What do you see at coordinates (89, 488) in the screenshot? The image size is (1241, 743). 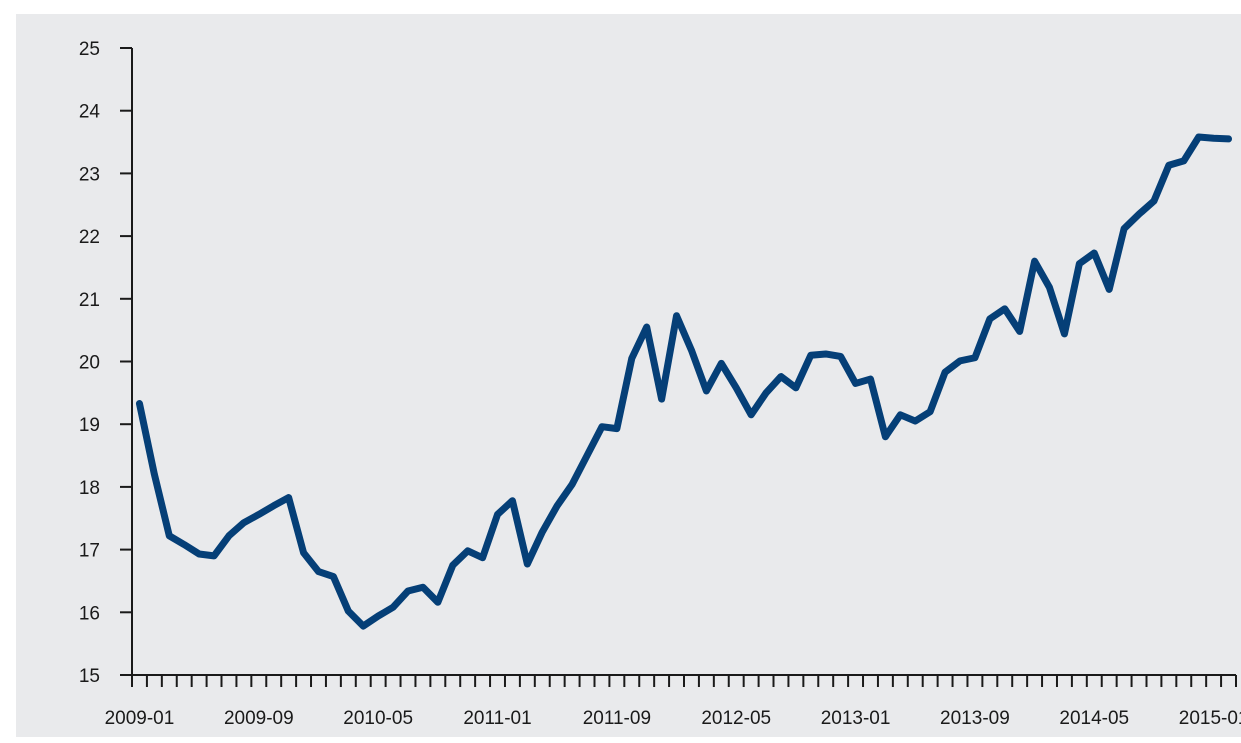 I see `y-tick-label: 18` at bounding box center [89, 488].